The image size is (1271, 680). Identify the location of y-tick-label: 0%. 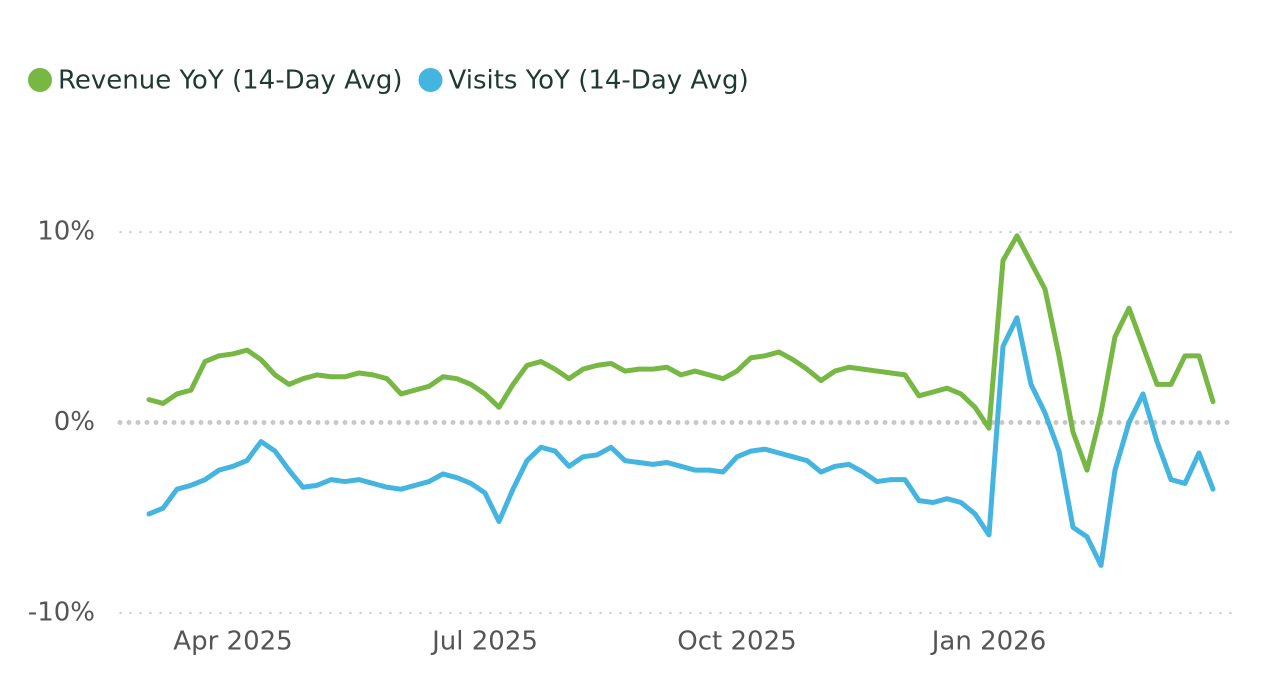
(74, 422).